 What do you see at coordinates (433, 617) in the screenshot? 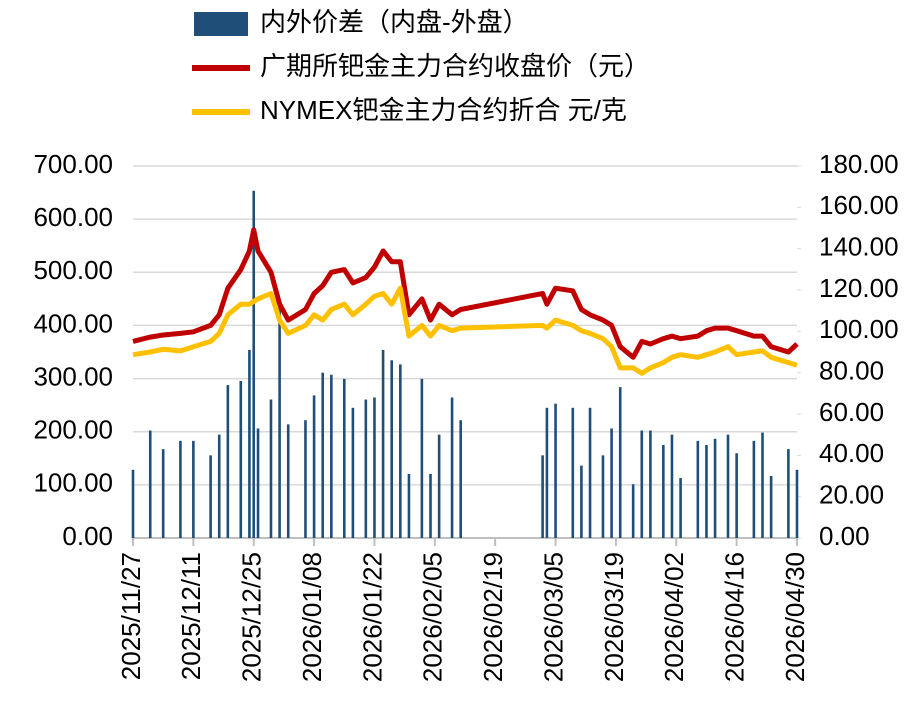
I see `x-tick-label: 2026/02/05` at bounding box center [433, 617].